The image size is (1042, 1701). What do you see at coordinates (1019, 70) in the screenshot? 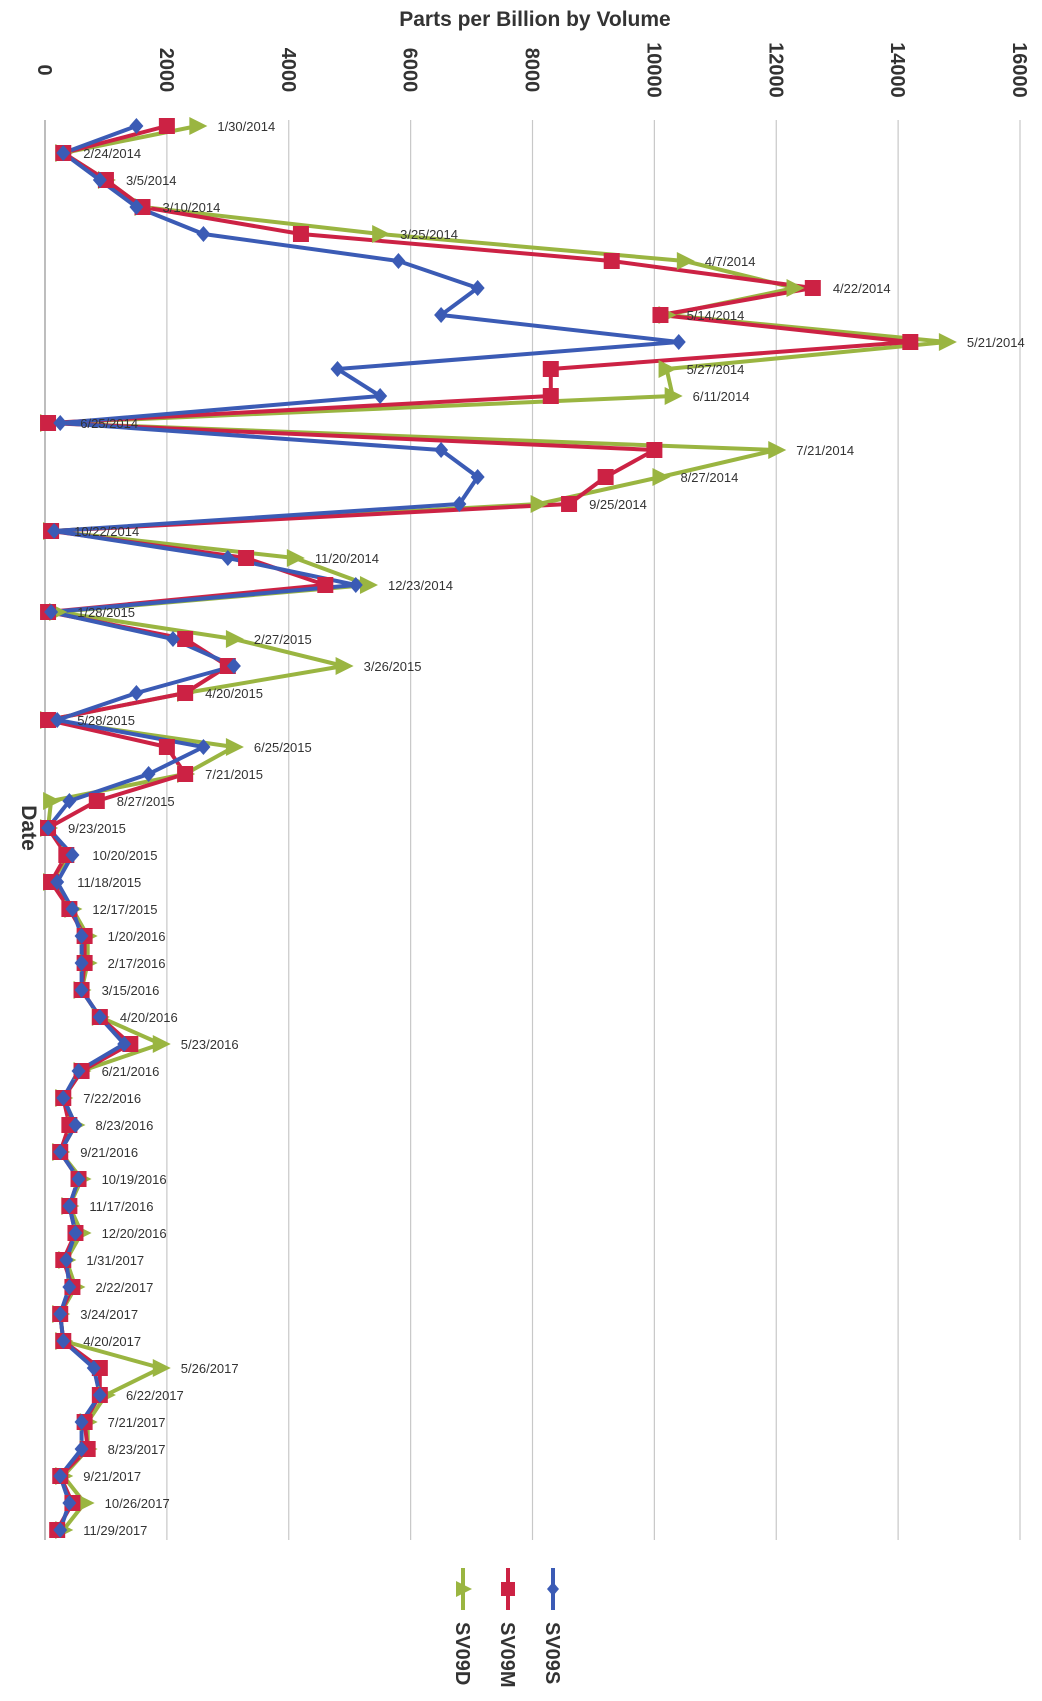
I see `x-tick-label: 16000` at bounding box center [1019, 70].